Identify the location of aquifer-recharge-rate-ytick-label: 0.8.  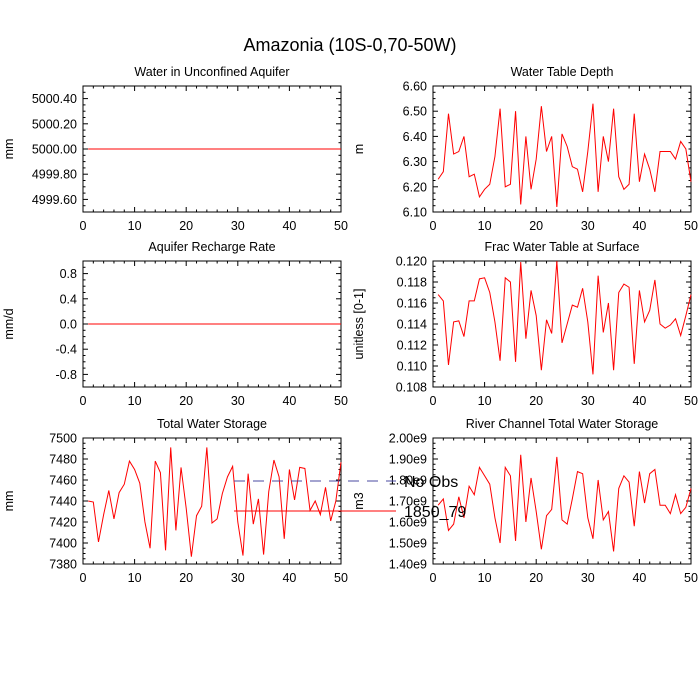
(68, 274).